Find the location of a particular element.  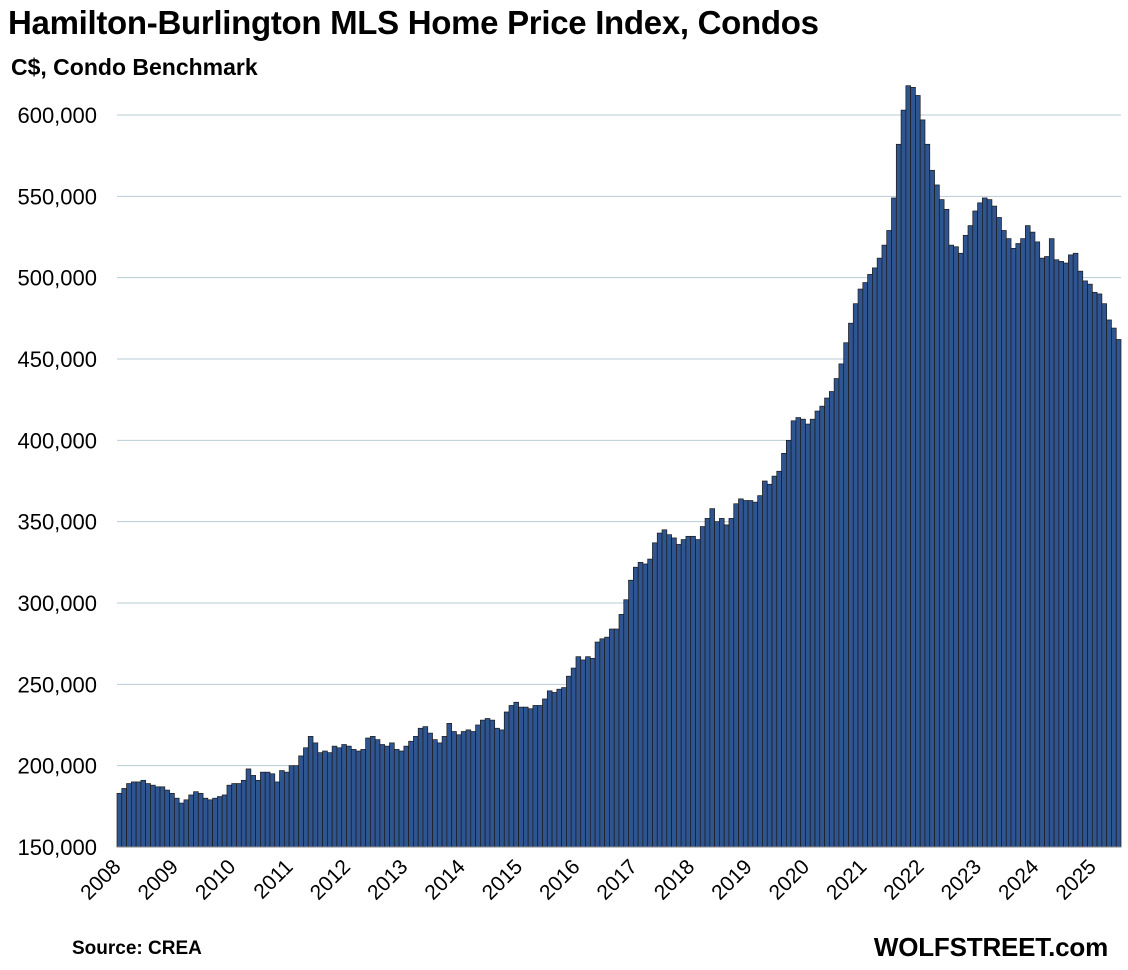

y-tick-label: 200,000 is located at coordinates (57, 766).